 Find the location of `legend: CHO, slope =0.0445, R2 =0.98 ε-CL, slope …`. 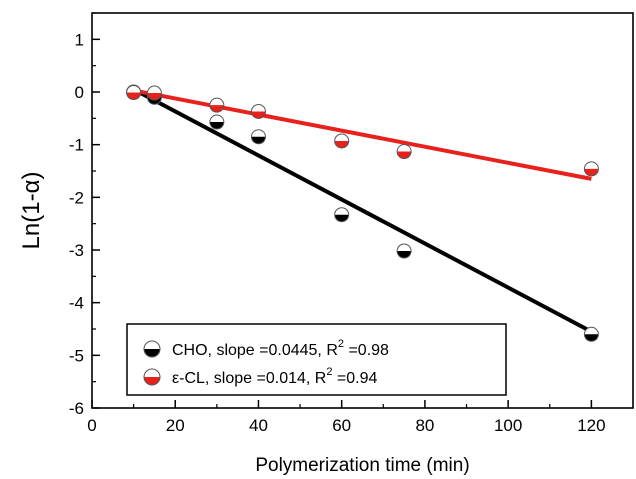

legend: CHO, slope =0.0445, R2 =0.98 ε-CL, slope … is located at coordinates (316, 359).